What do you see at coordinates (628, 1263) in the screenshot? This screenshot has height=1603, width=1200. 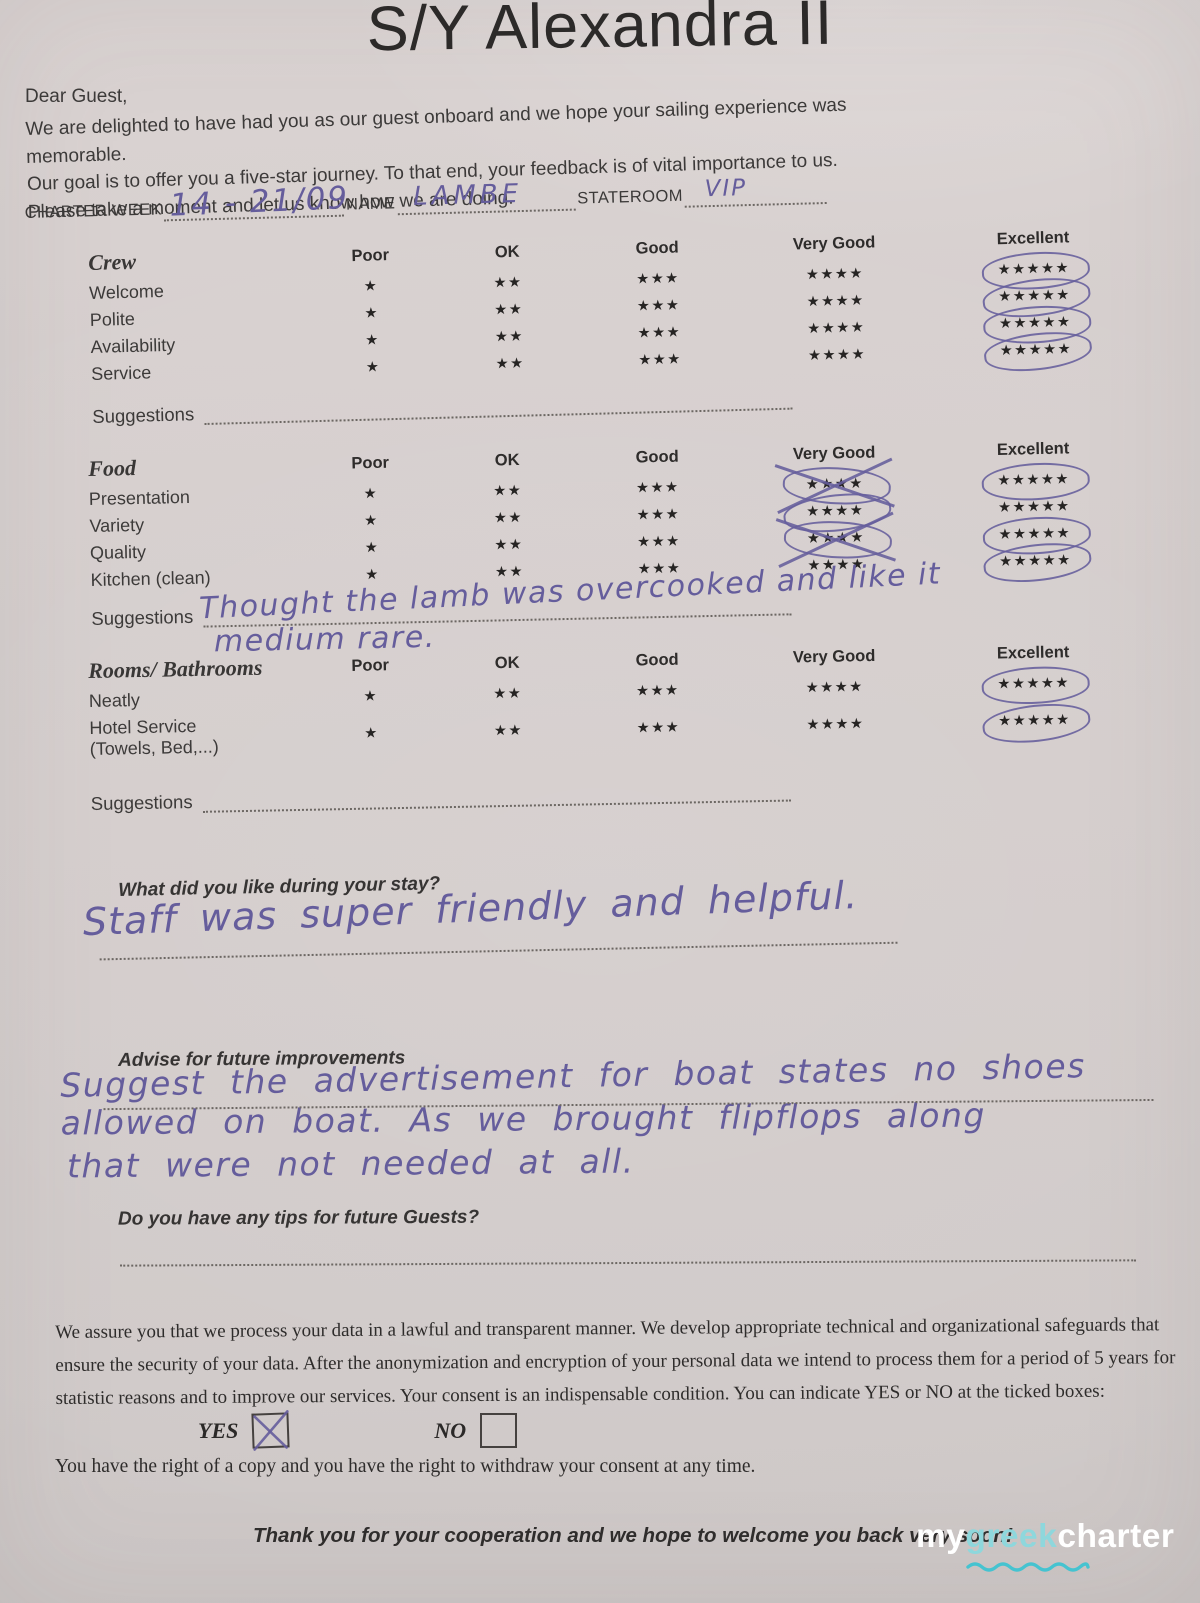 I see `tips-answer-field` at bounding box center [628, 1263].